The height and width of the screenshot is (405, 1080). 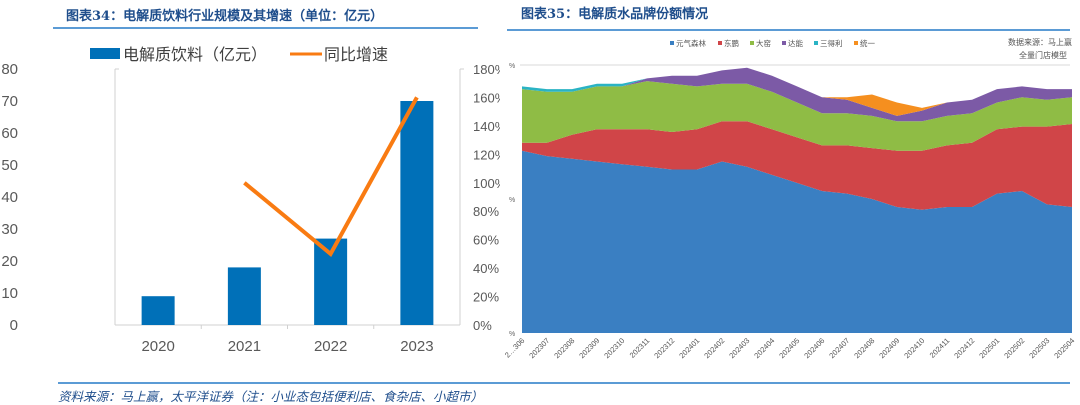 I want to click on legend-swatch-大窑, so click(x=752, y=43).